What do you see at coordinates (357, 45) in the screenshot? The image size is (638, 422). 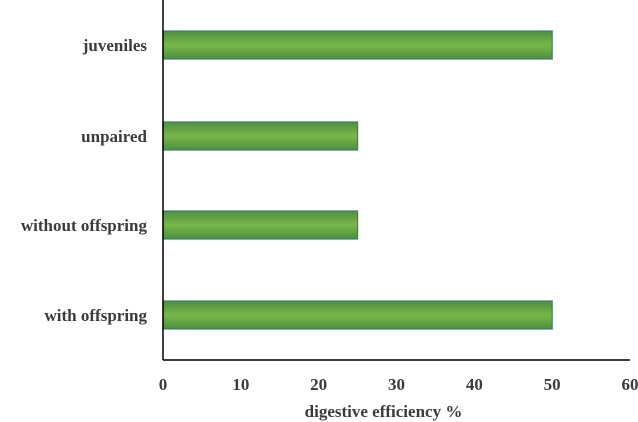 I see `bar-juveniles` at bounding box center [357, 45].